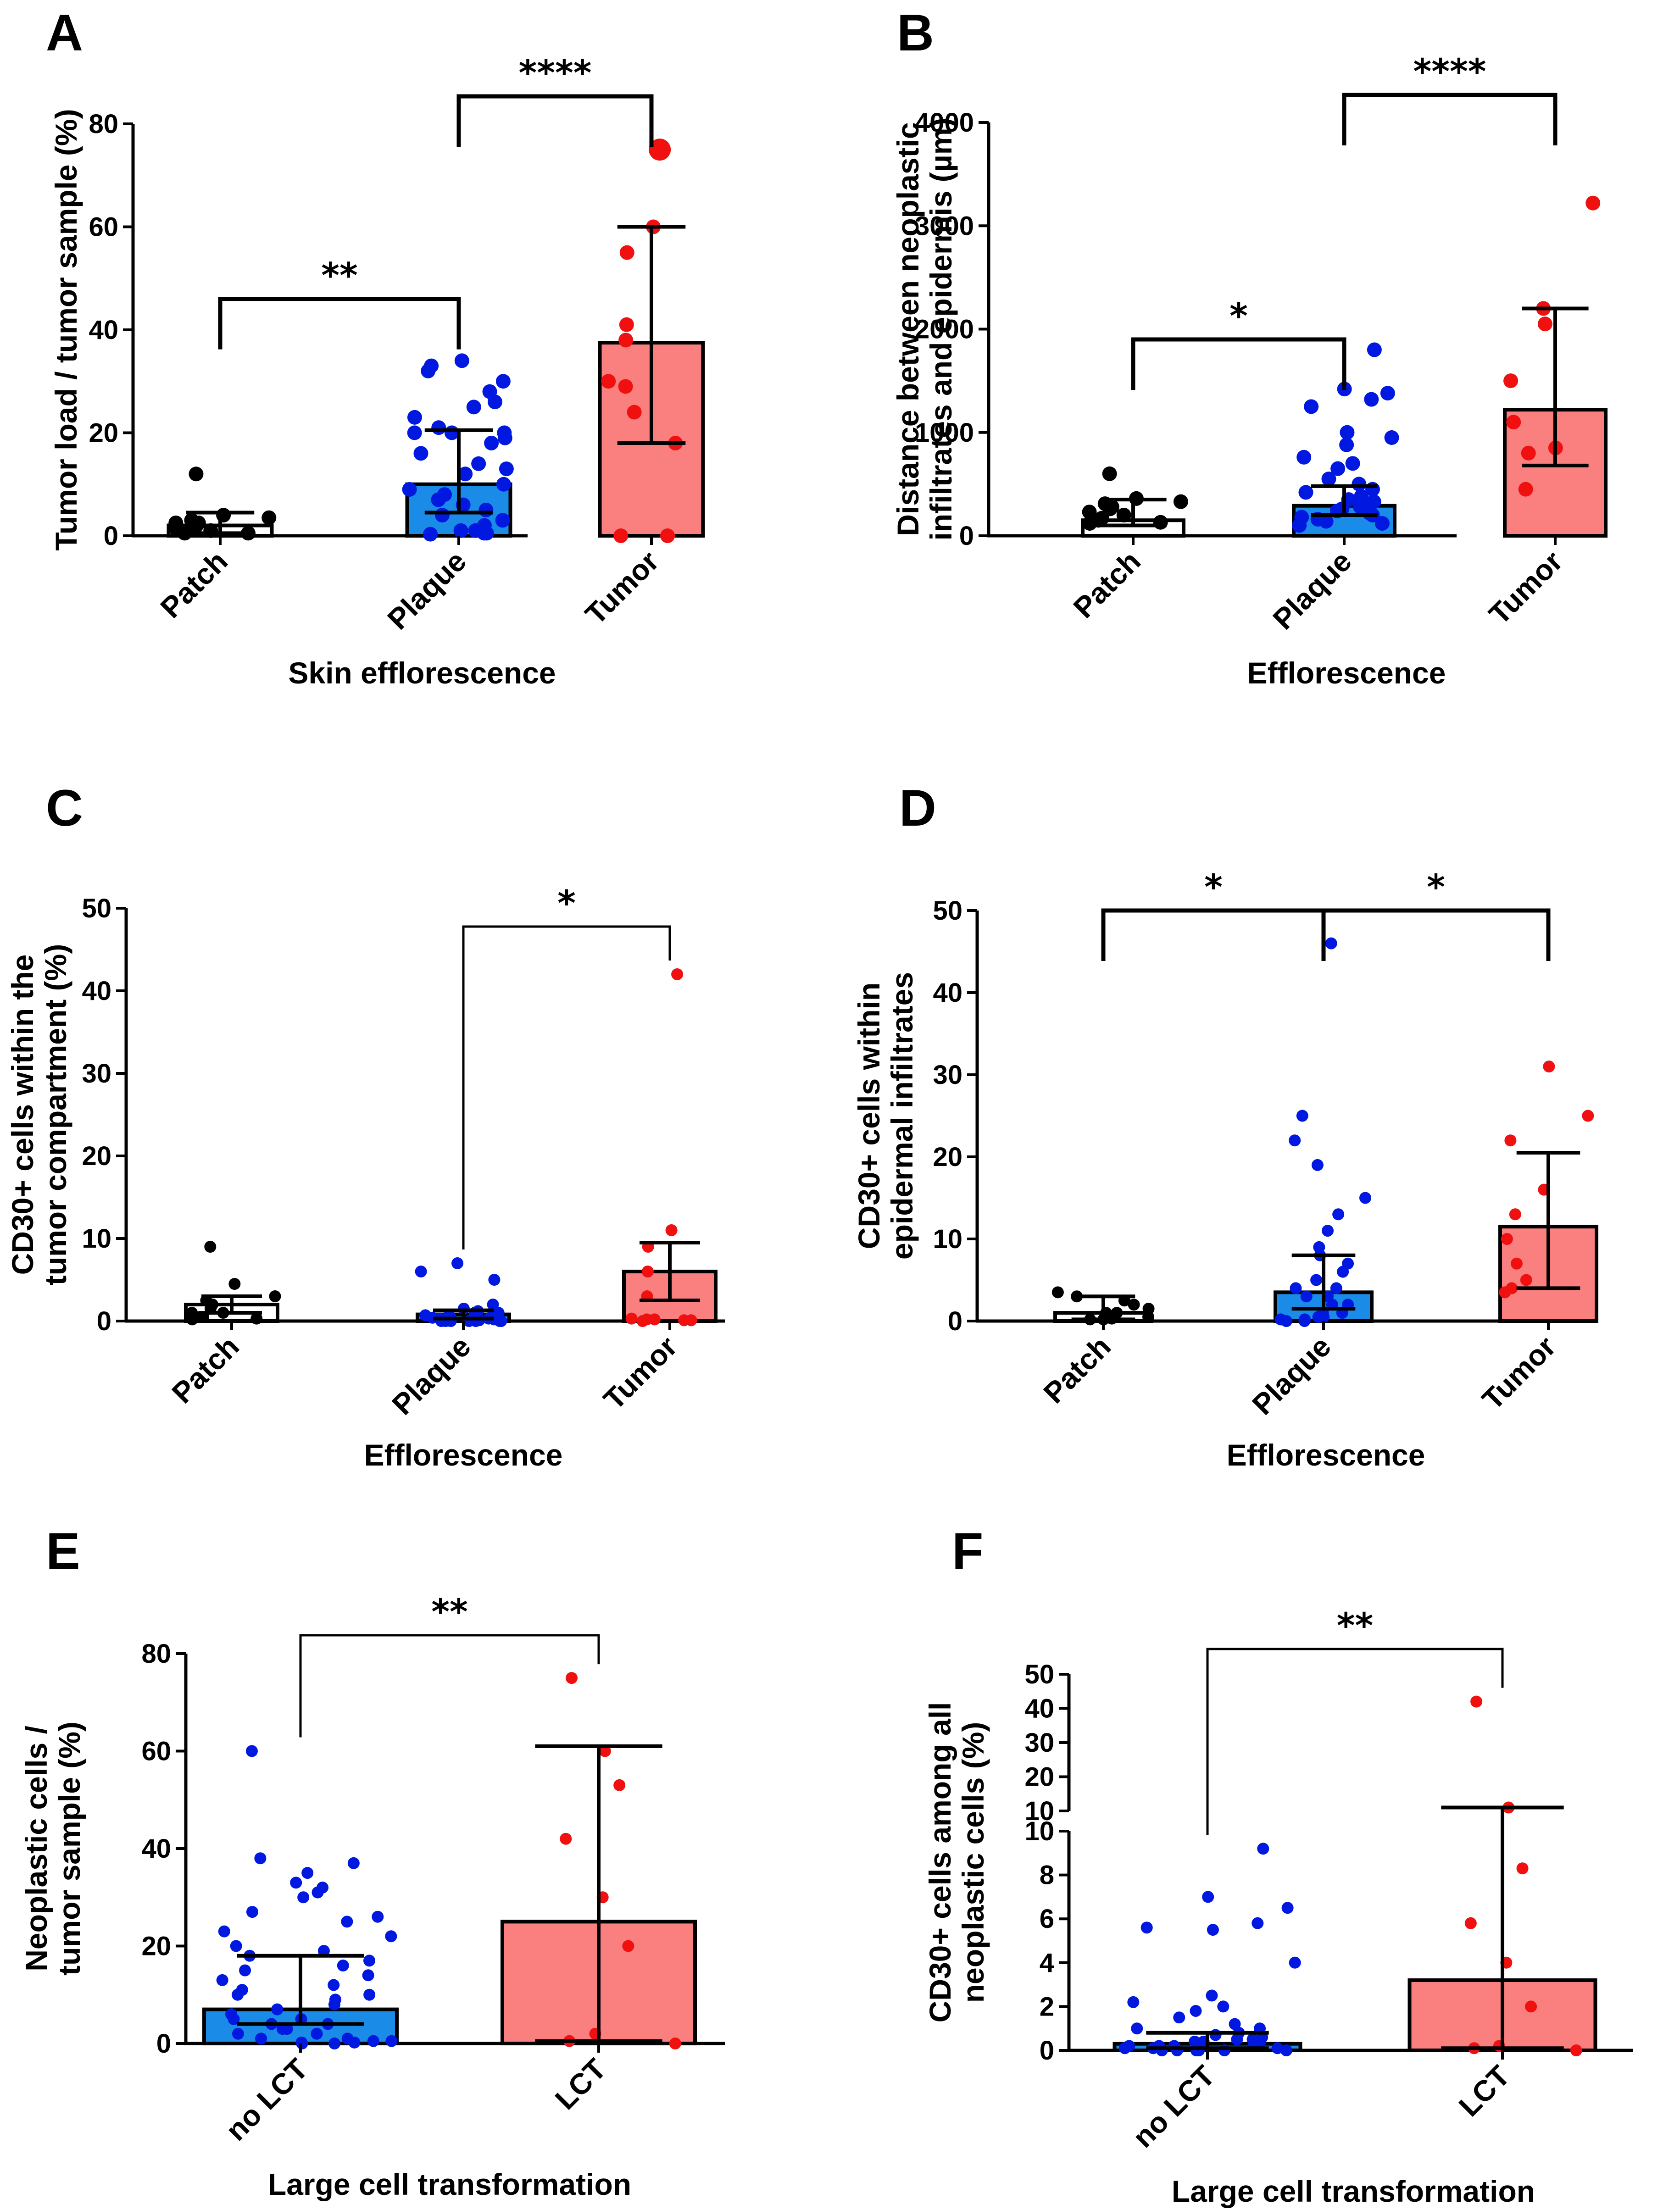 The width and height of the screenshot is (1680, 2210). I want to click on significance-bracket: **, so click(339, 302).